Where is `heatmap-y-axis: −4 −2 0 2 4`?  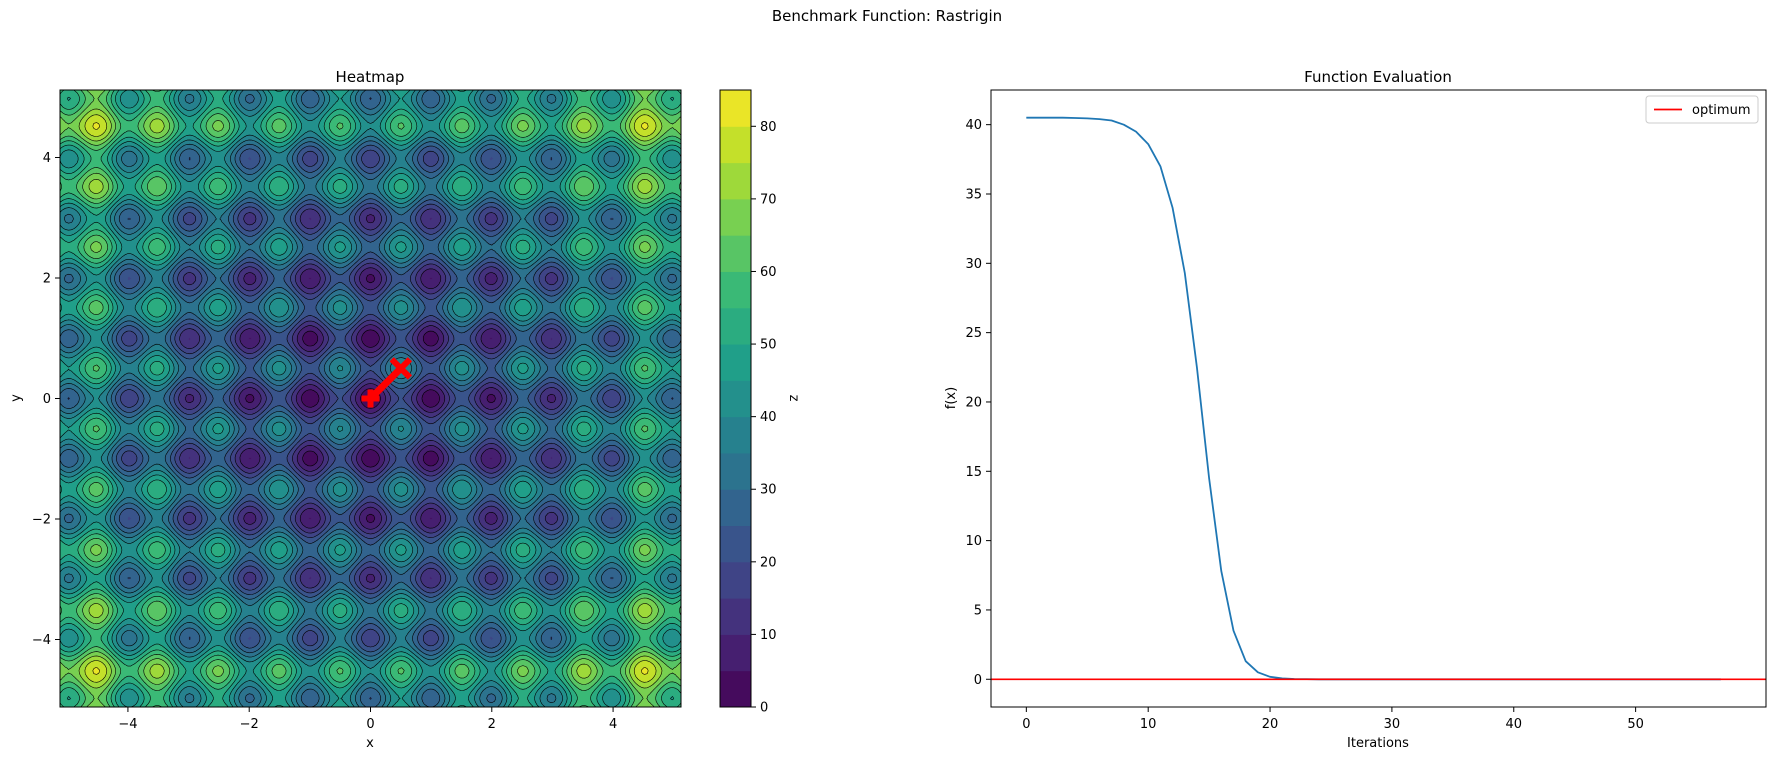
heatmap-y-axis: −4 −2 0 2 4 is located at coordinates (46, 399).